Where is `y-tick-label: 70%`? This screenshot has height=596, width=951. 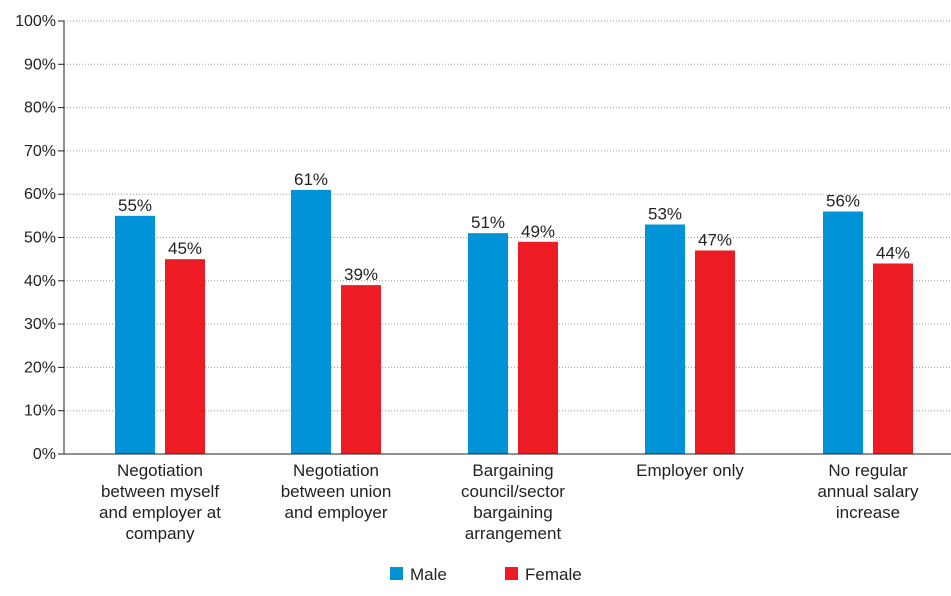
y-tick-label: 70% is located at coordinates (40, 151).